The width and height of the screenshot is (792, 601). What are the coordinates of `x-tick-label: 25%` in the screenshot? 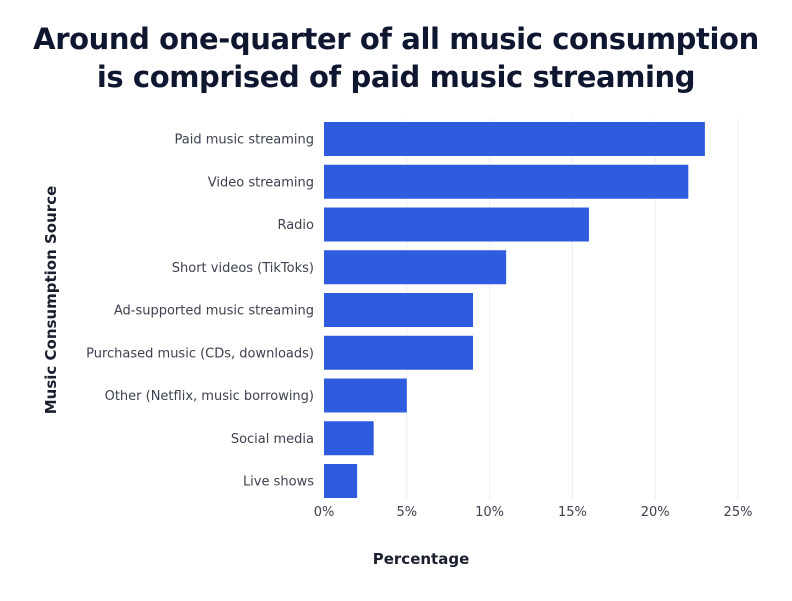 It's located at (738, 512).